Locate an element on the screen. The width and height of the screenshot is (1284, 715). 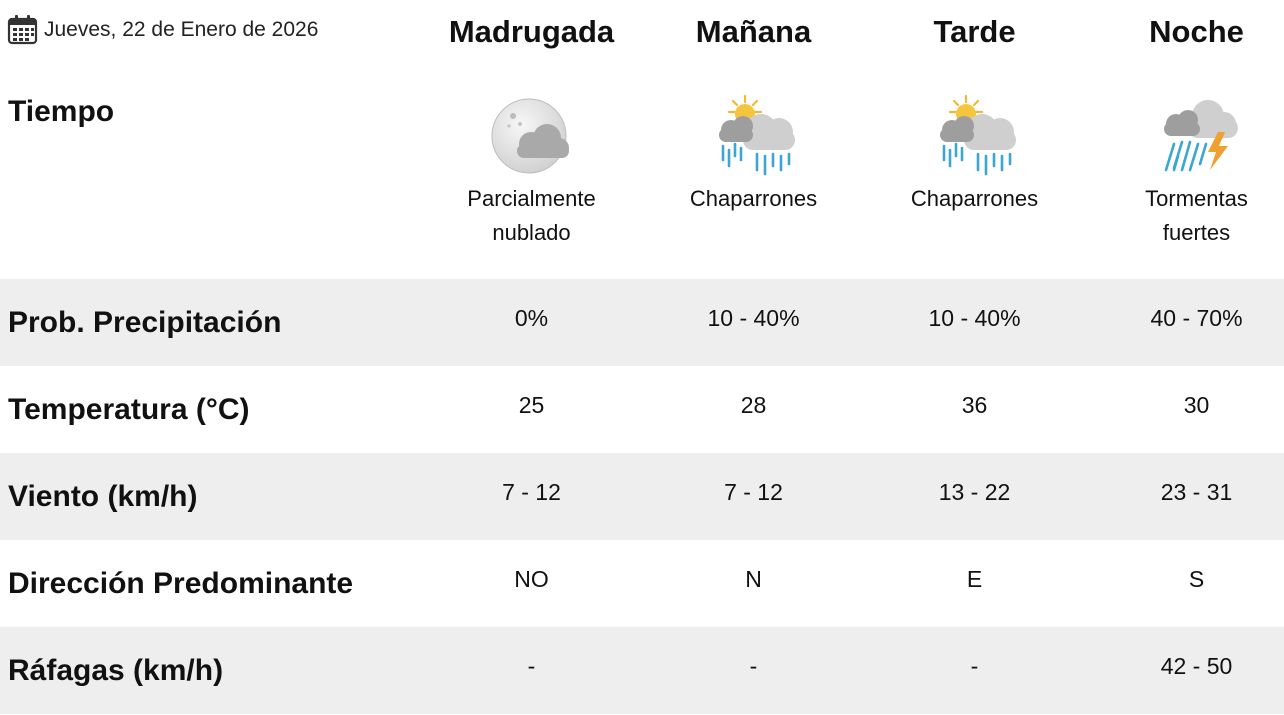
condition-tarde: Chaparrones is located at coordinates (974, 199).